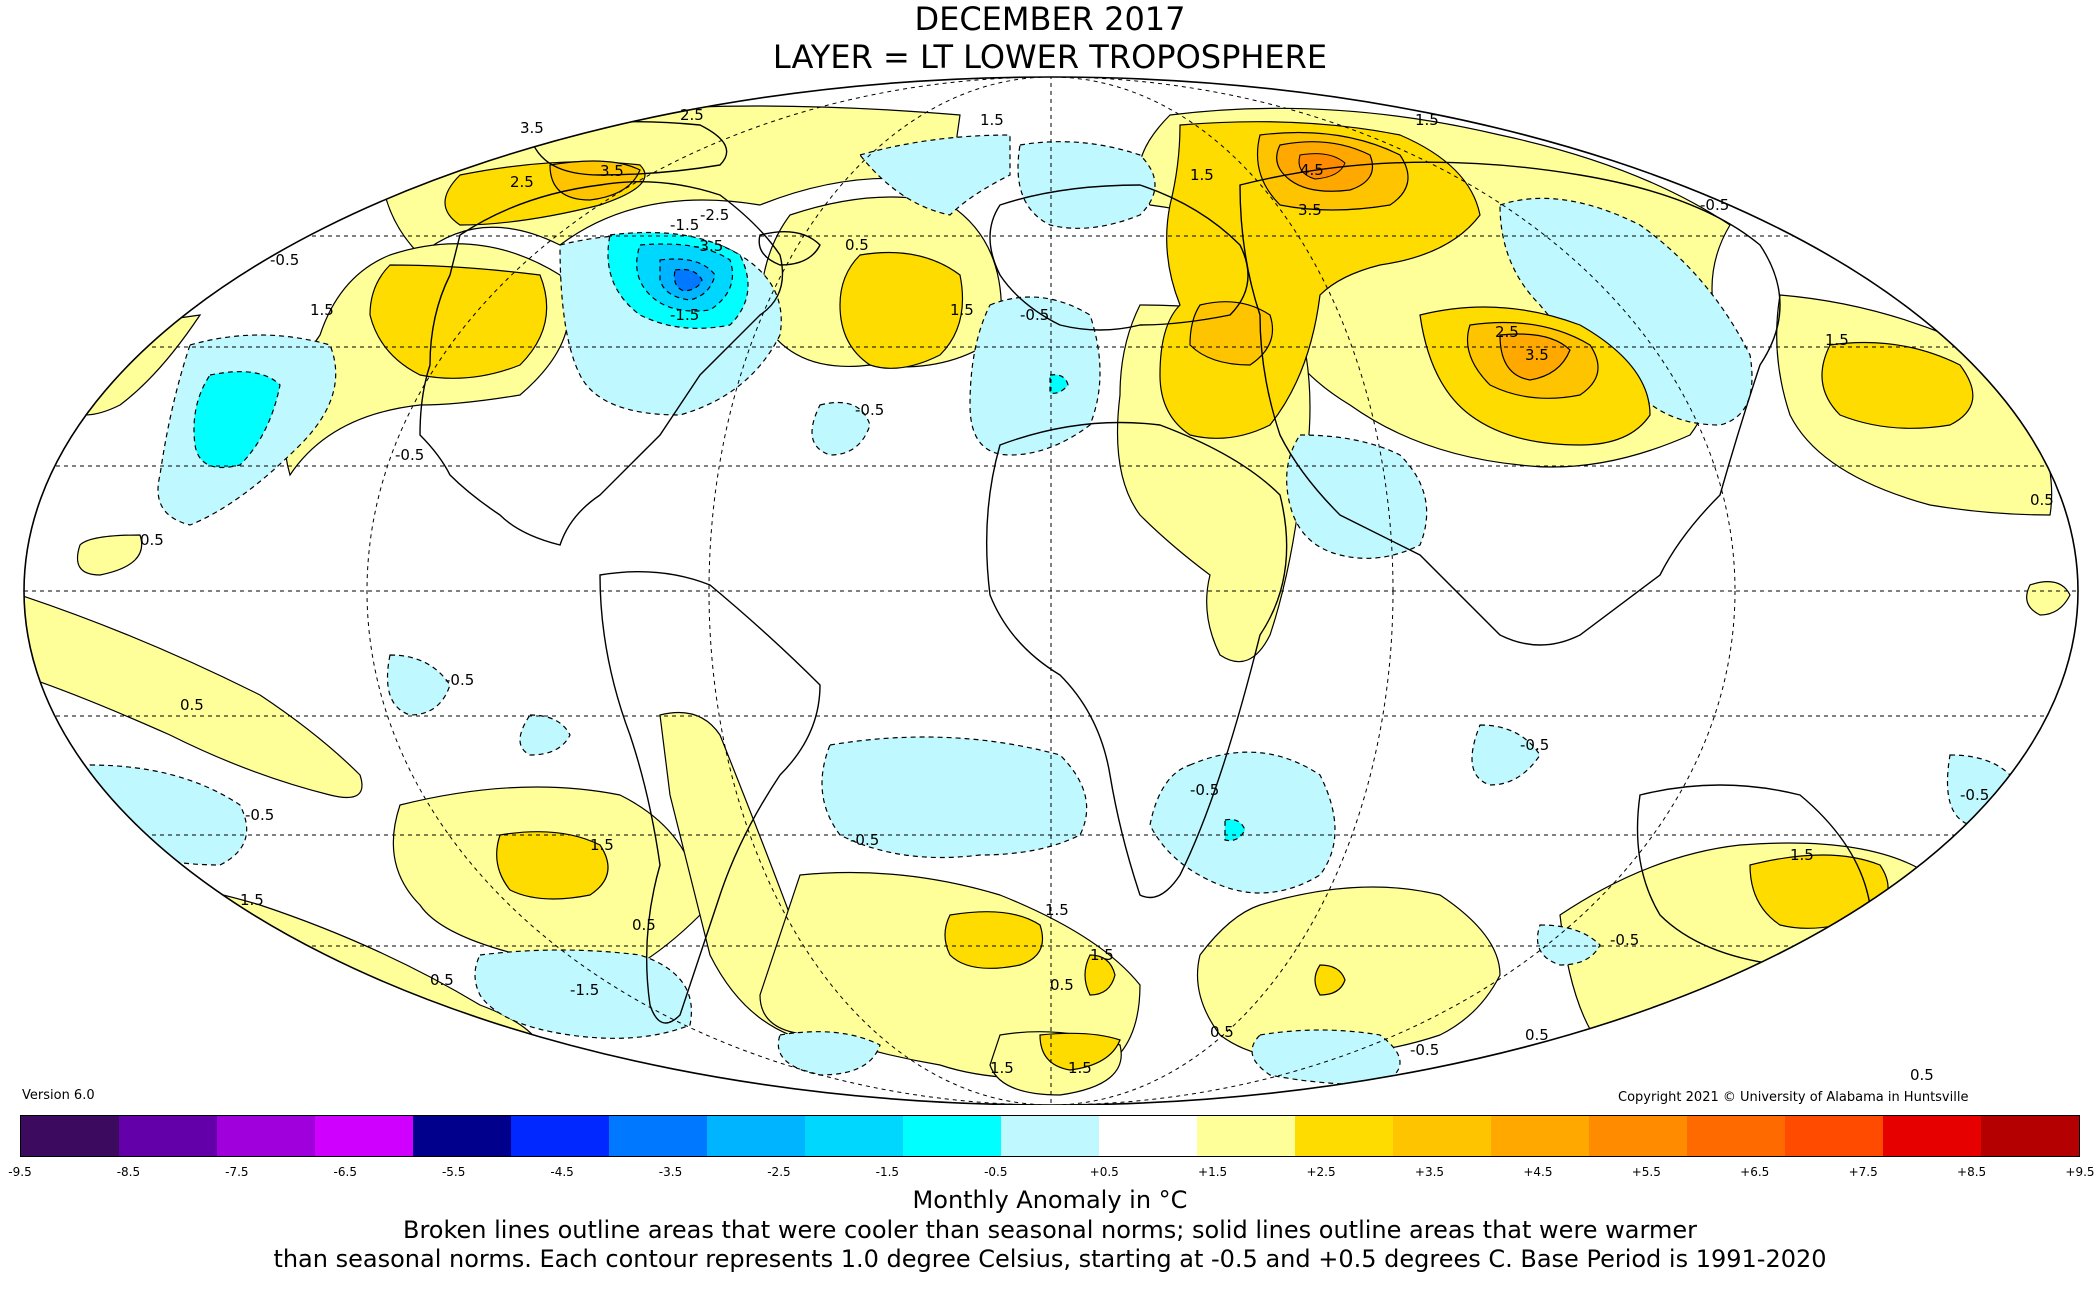 This screenshot has width=2100, height=1300. What do you see at coordinates (1646, 1172) in the screenshot?
I see `color-tick-label: +5.5` at bounding box center [1646, 1172].